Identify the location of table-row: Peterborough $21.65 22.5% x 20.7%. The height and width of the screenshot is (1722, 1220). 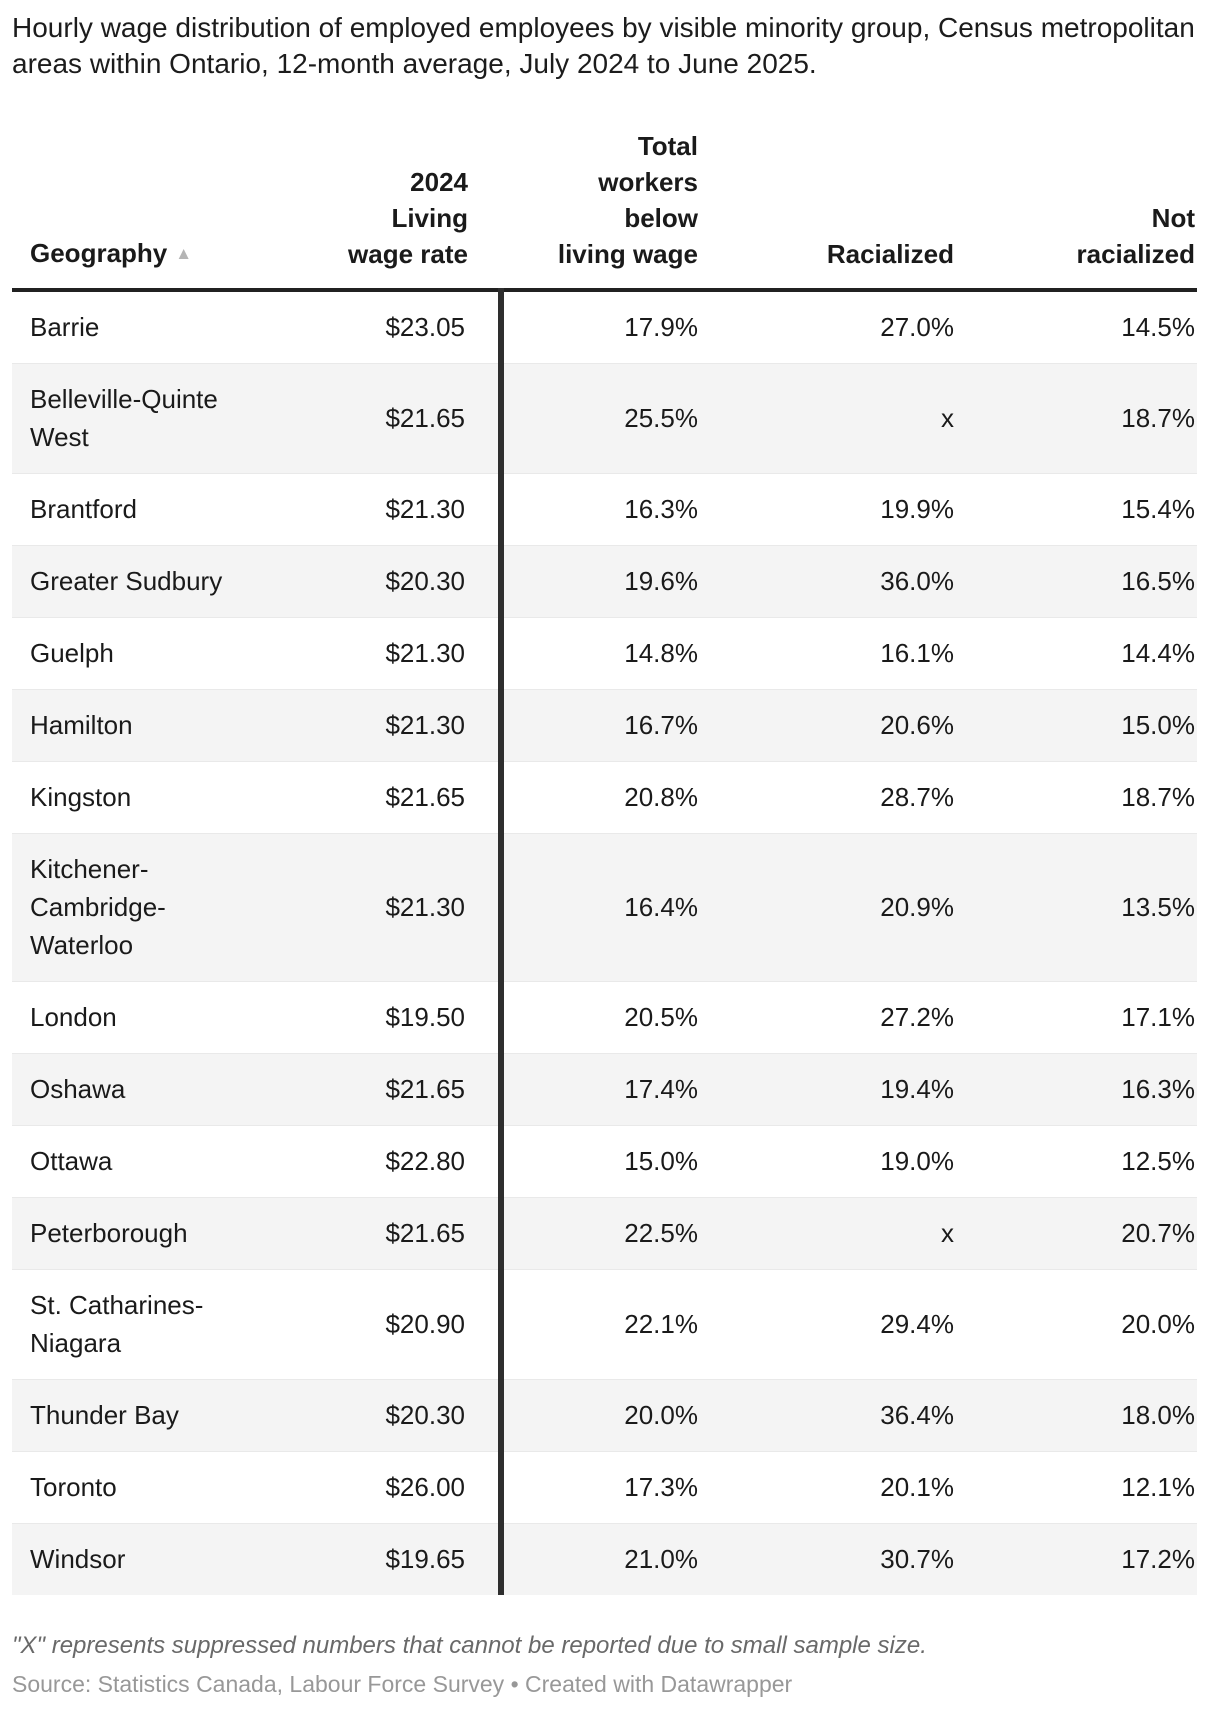
(604, 1233).